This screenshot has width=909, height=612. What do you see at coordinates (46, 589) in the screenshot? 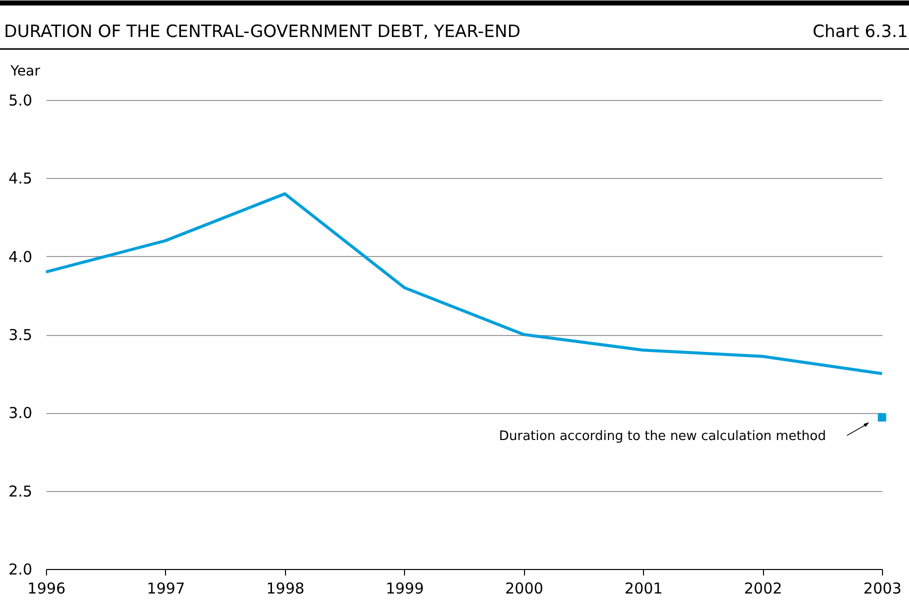
I see `x-tick-label: 1996` at bounding box center [46, 589].